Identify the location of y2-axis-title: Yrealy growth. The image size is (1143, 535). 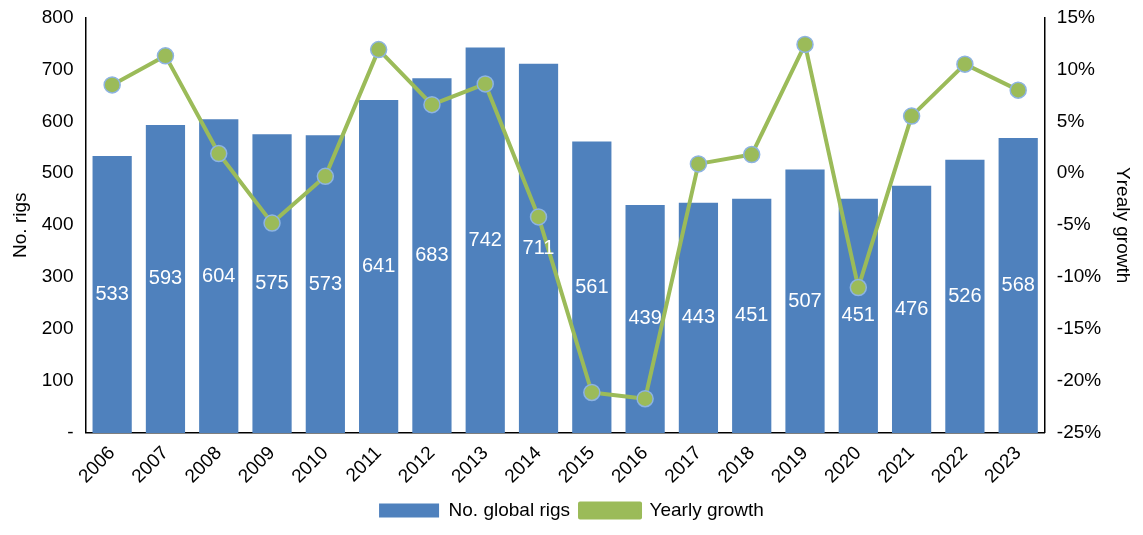
(1124, 225).